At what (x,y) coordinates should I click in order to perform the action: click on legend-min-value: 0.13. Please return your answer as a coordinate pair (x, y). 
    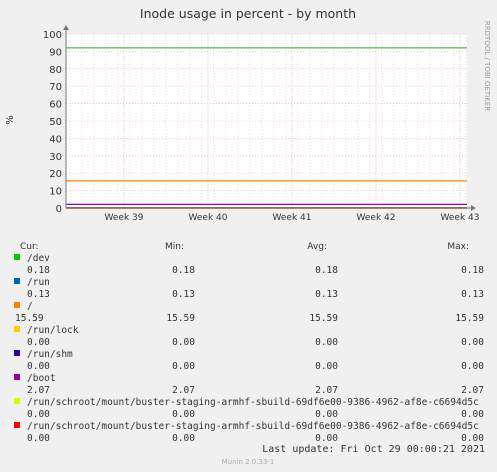
    Looking at the image, I should click on (183, 294).